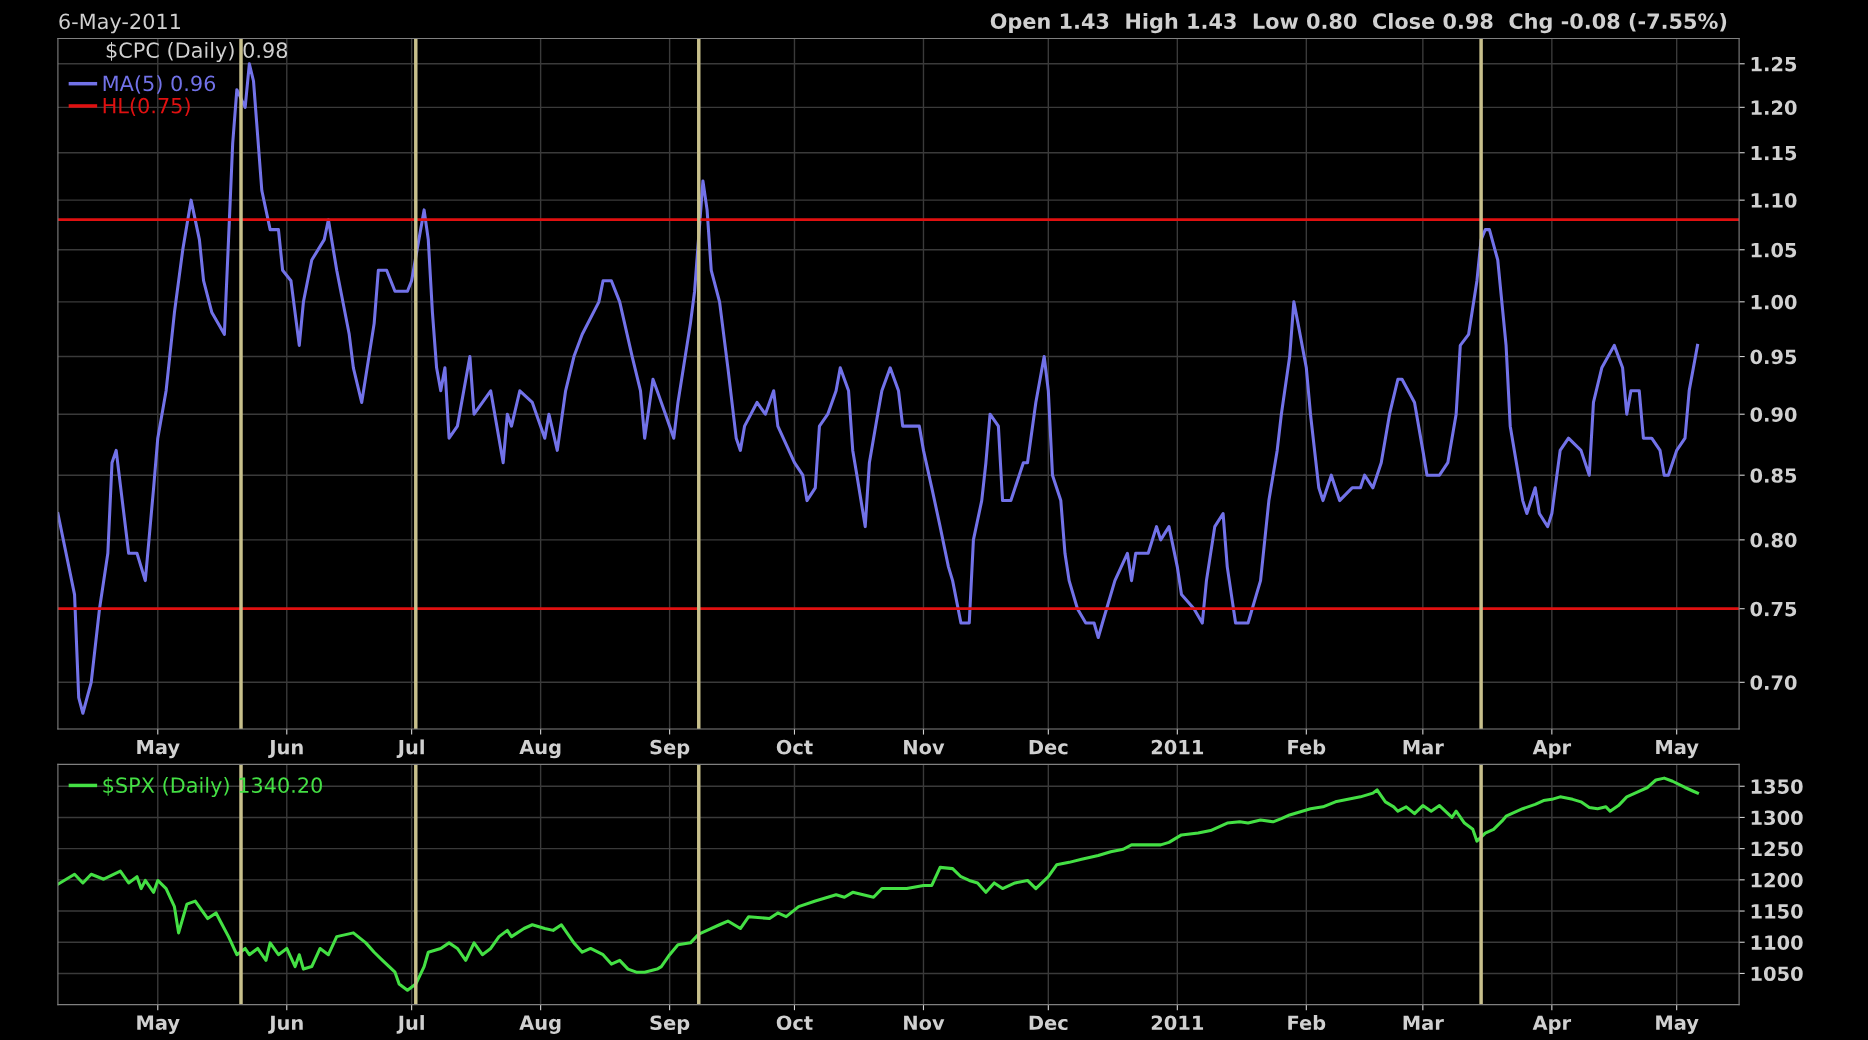 This screenshot has height=1040, width=1868. I want to click on chart-title: $CPC (Daily) 0.98, so click(197, 52).